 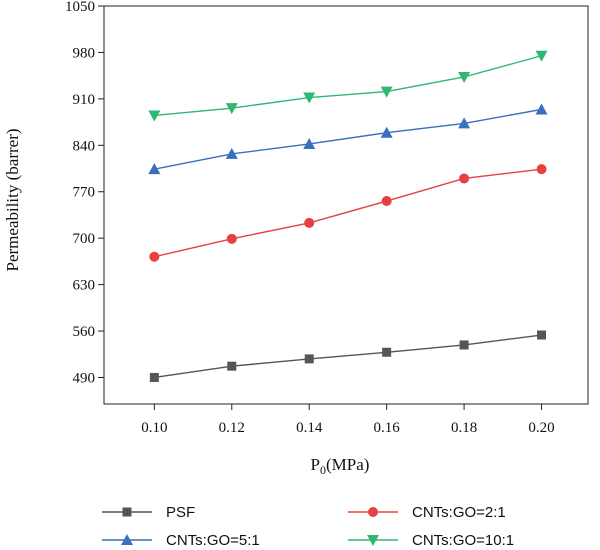 What do you see at coordinates (84, 53) in the screenshot?
I see `y-tick-label-980: 980` at bounding box center [84, 53].